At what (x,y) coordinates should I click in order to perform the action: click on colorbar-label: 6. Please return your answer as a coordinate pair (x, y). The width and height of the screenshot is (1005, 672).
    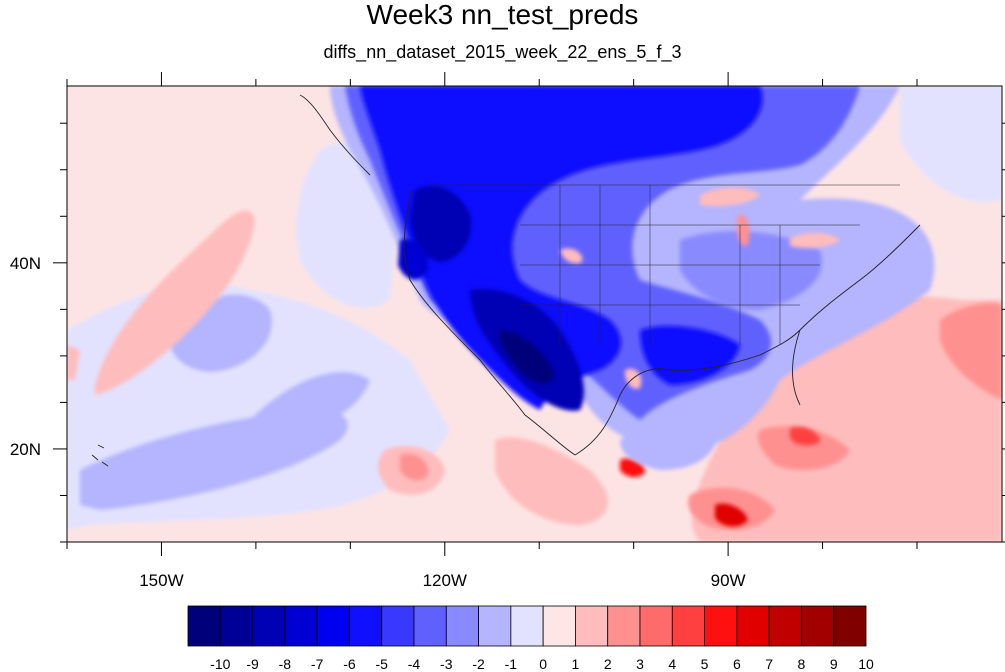
    Looking at the image, I should click on (737, 664).